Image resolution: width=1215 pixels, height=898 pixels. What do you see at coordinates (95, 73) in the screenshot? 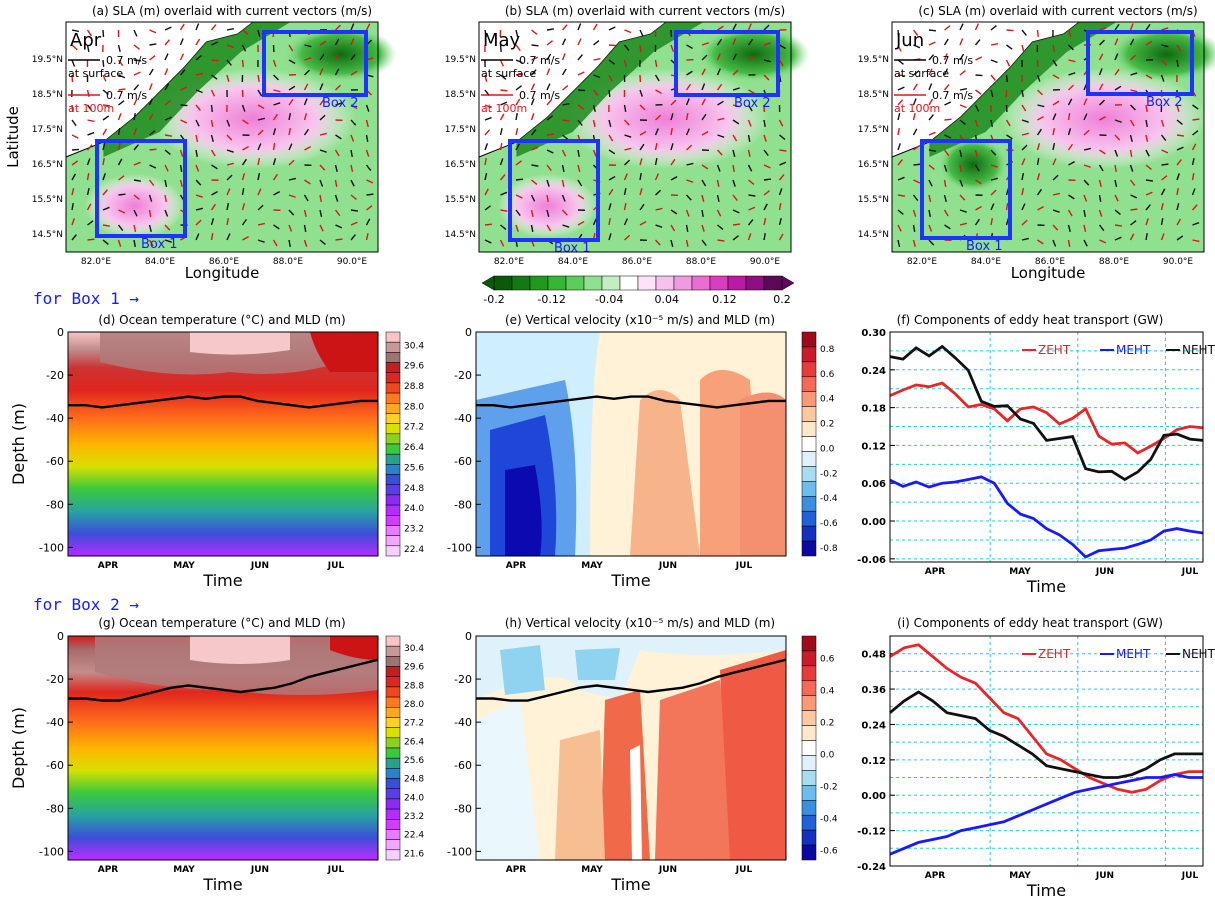
I see `ref-surface-caption: at surface` at bounding box center [95, 73].